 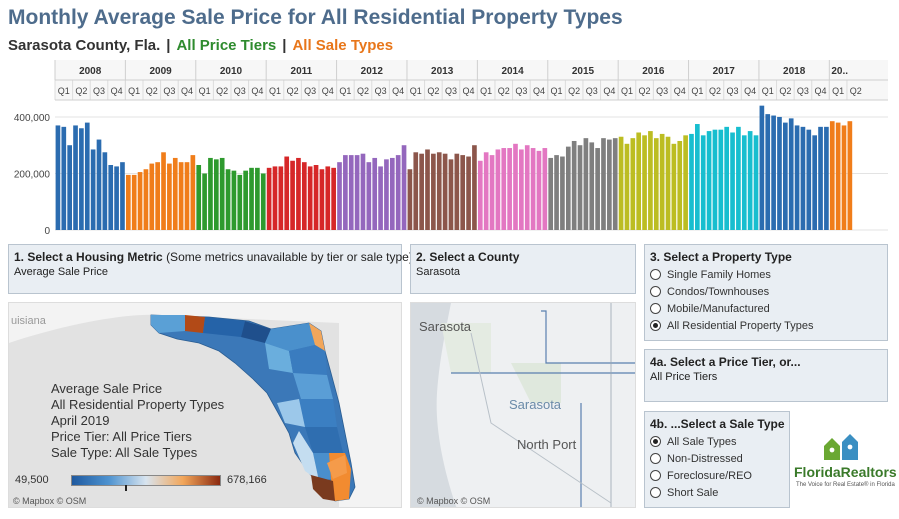 I want to click on sale-type-option: Short Sale, so click(x=717, y=492).